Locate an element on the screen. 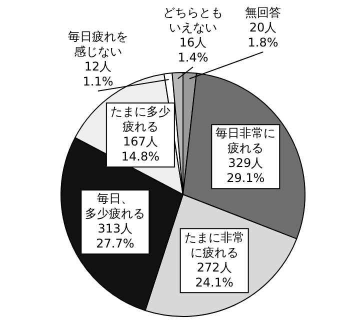 The width and height of the screenshot is (356, 325). slice-label: たまに非常に疲れる is located at coordinates (214, 245).